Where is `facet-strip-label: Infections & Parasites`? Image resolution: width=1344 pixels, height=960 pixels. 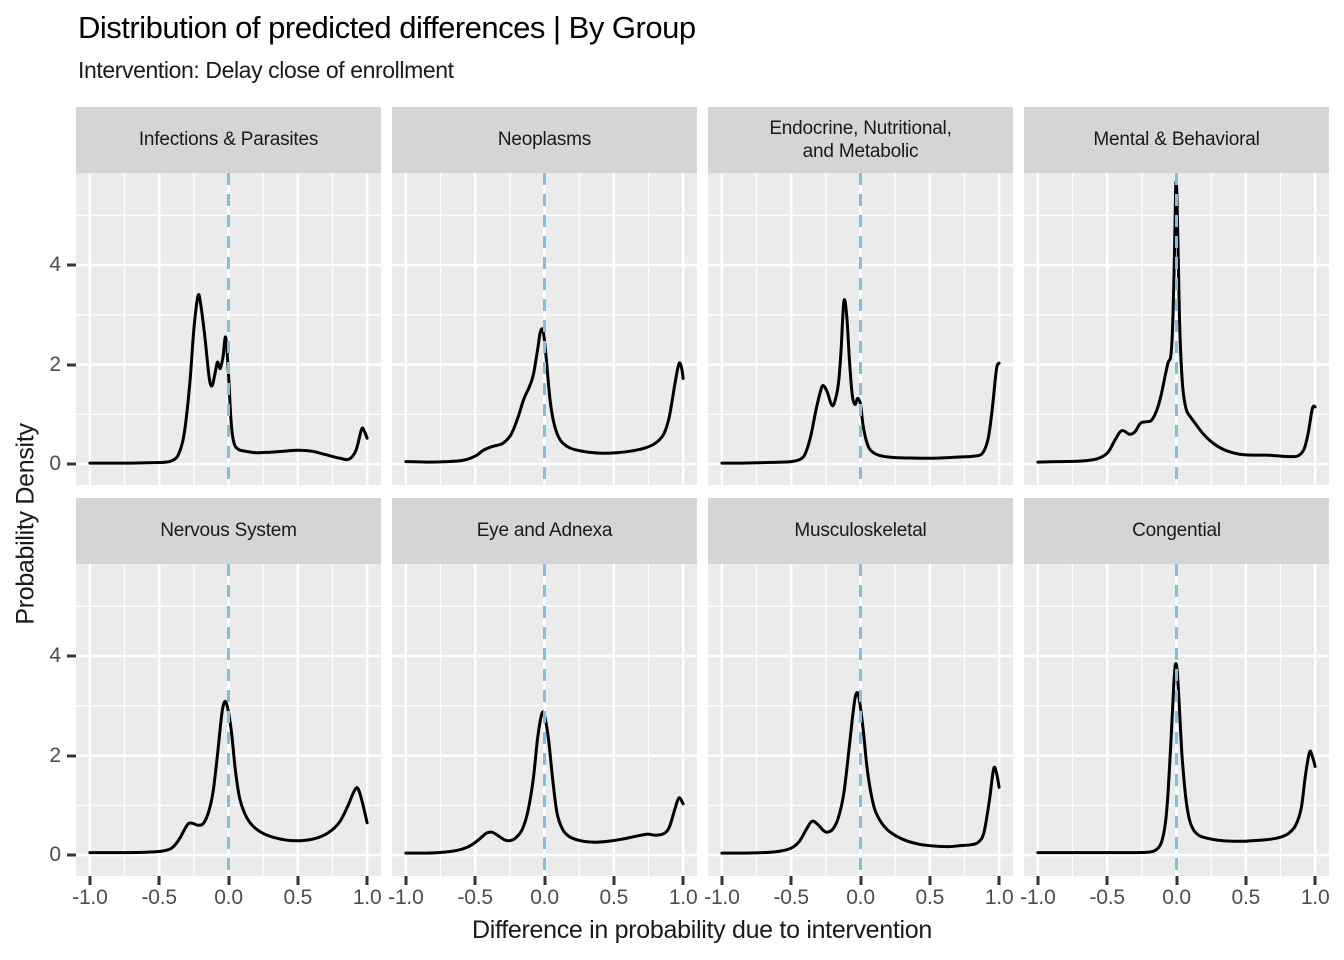
facet-strip-label: Infections & Parasites is located at coordinates (228, 140).